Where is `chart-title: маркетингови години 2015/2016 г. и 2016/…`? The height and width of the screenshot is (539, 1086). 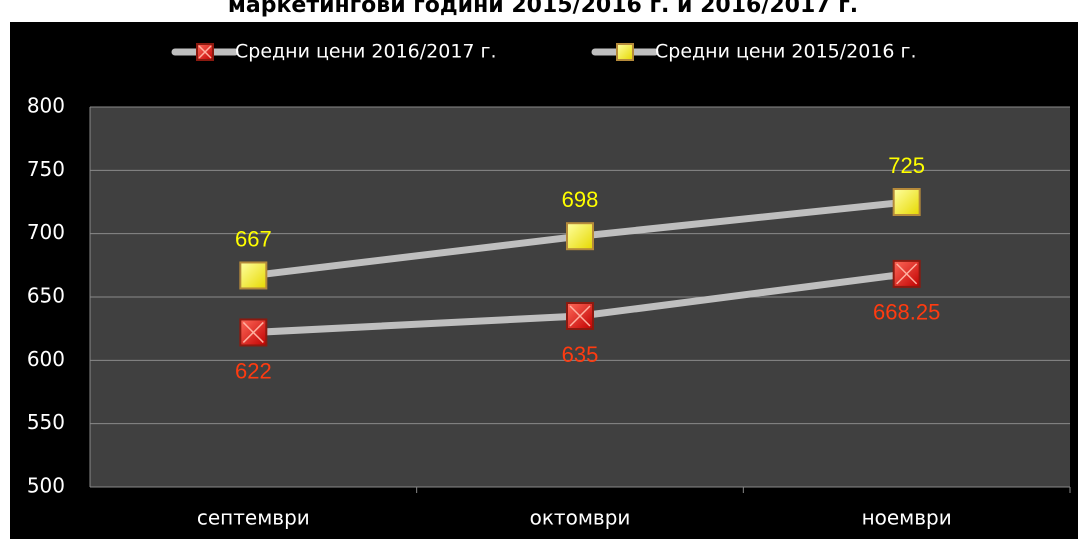
chart-title: маркетингови години 2015/2016 г. и 2016/… is located at coordinates (543, 9).